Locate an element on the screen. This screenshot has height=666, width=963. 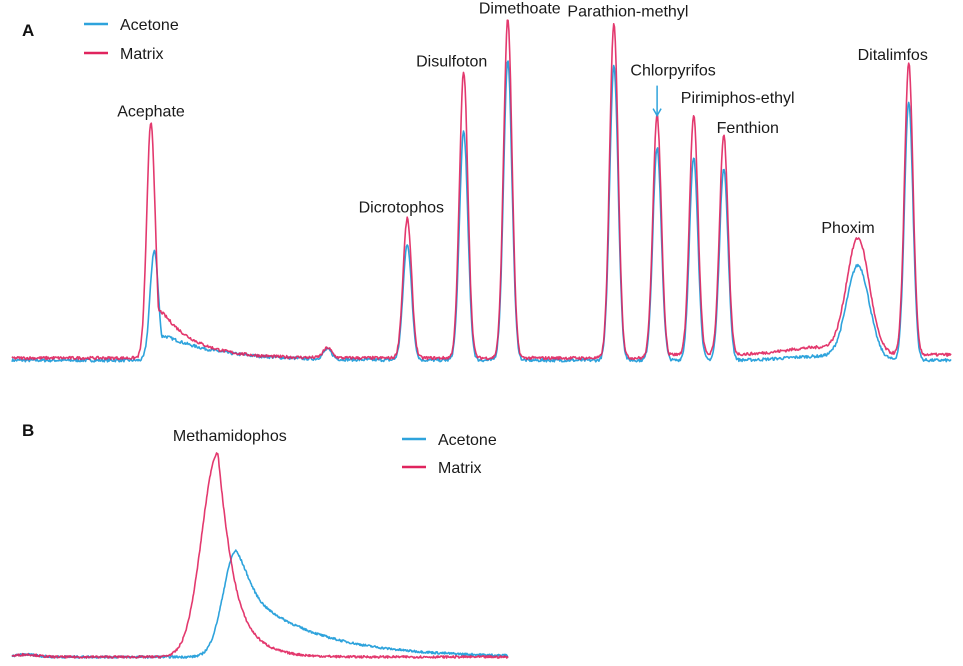
peak-label-phoxim: Phoxim is located at coordinates (847, 228).